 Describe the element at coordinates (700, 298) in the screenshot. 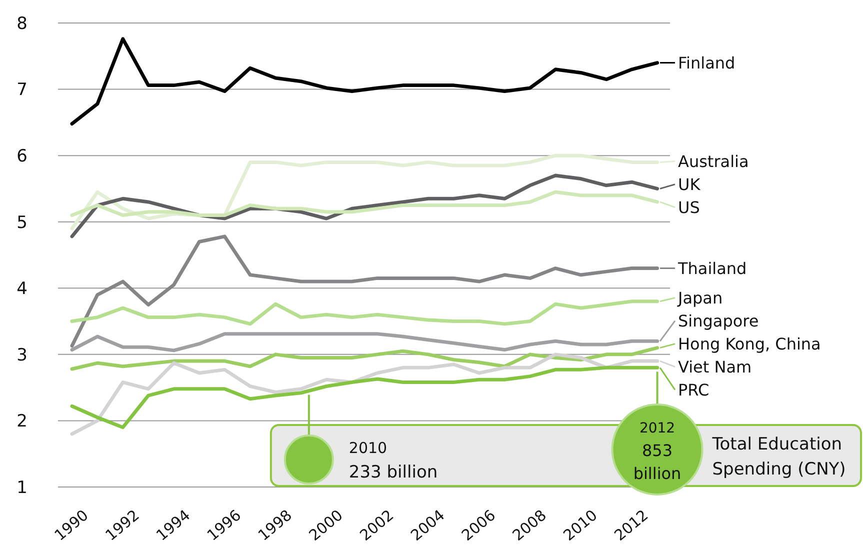

I see `legend-label: Japan` at that location.